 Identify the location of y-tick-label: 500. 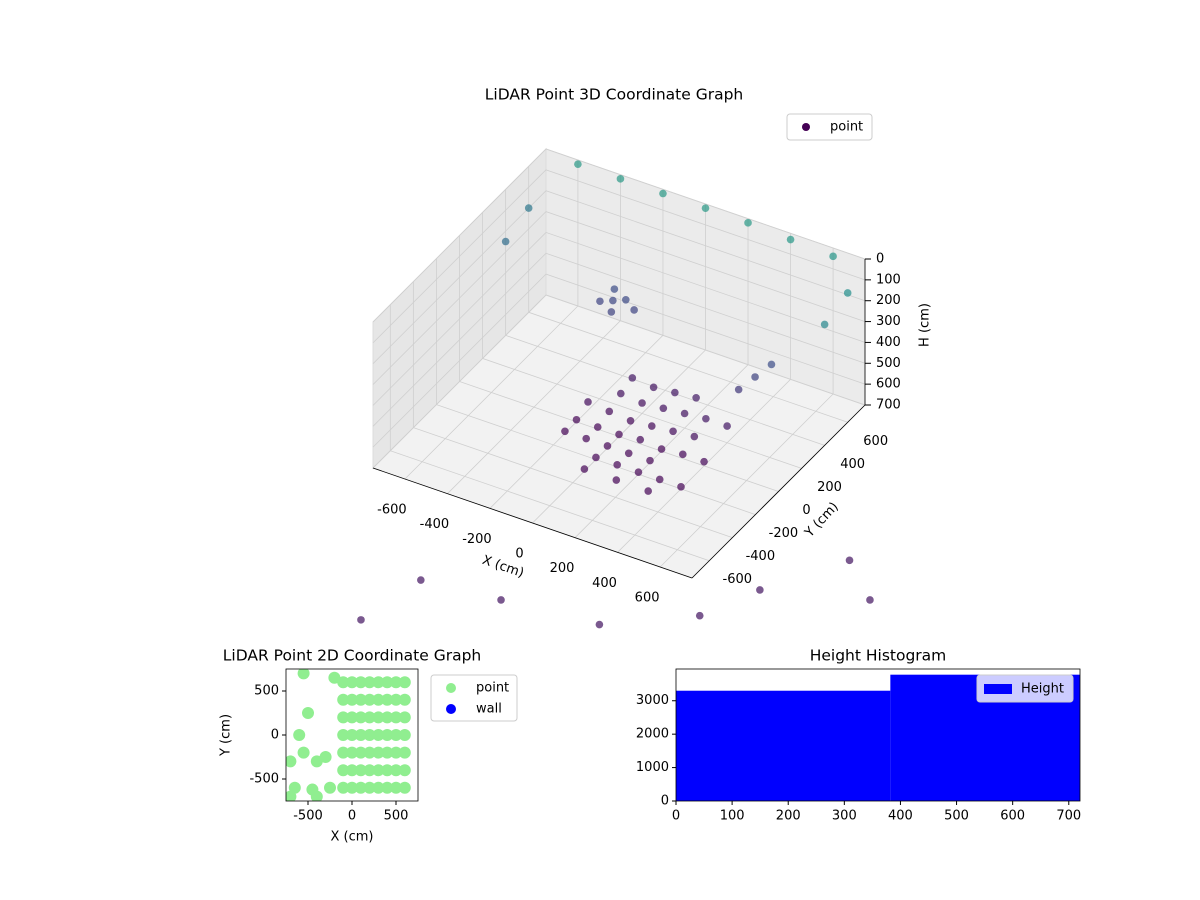
(266, 691).